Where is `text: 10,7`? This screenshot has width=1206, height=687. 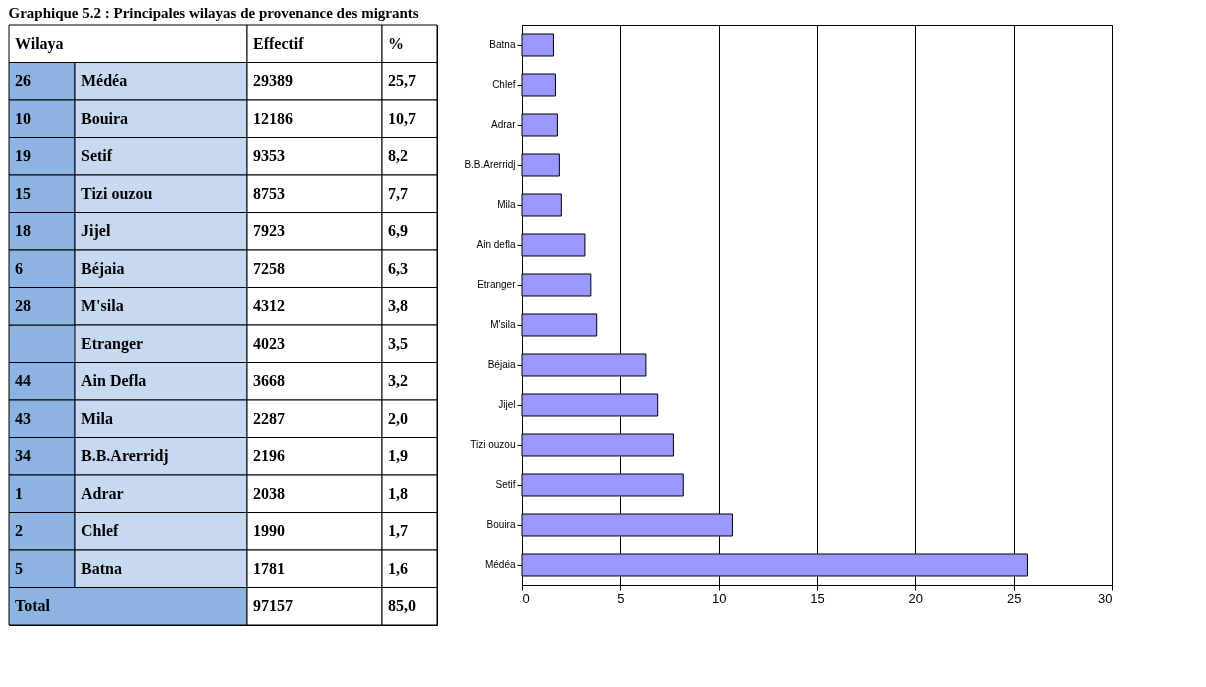 text: 10,7 is located at coordinates (402, 118).